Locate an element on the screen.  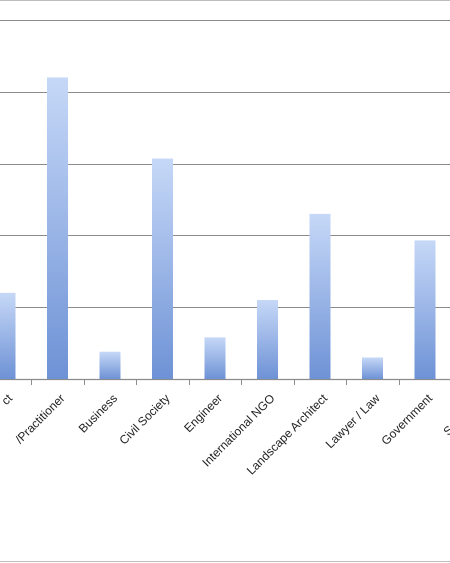
x-tick-label: /Practitioner is located at coordinates (39, 418).